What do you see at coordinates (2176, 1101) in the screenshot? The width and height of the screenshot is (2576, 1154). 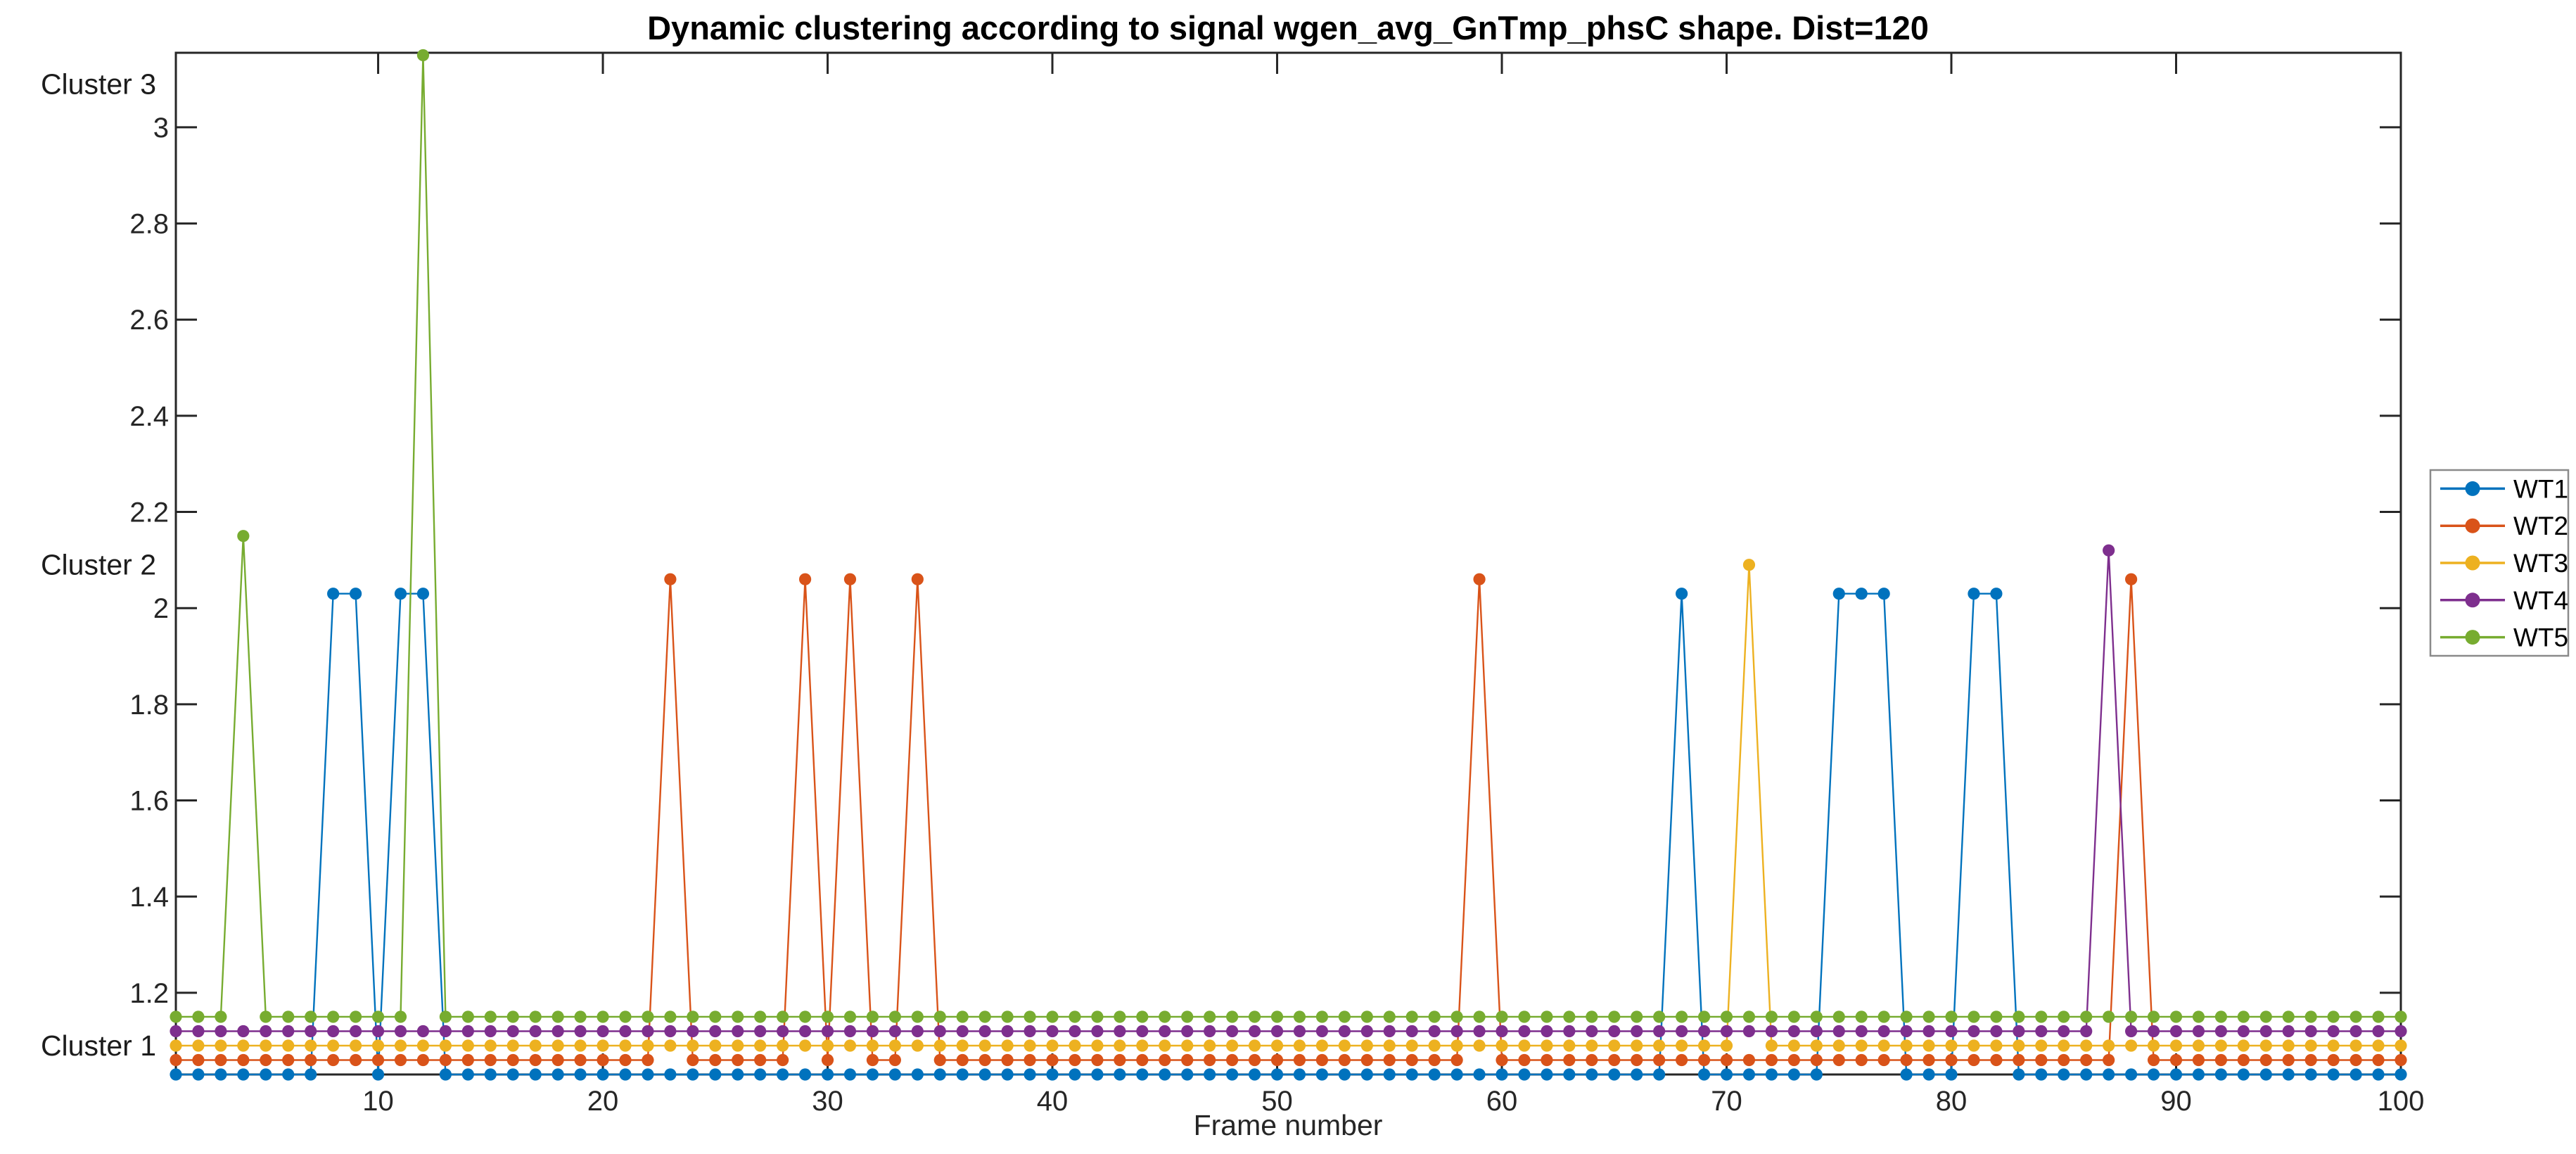 I see `x-tick-label-90: 90` at bounding box center [2176, 1101].